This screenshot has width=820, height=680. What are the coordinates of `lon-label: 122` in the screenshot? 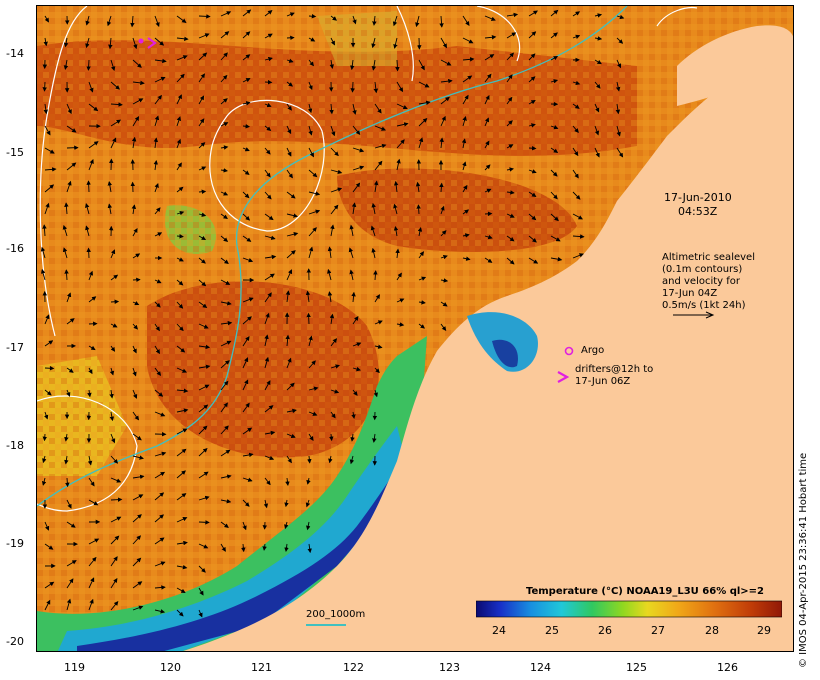 It's located at (353, 667).